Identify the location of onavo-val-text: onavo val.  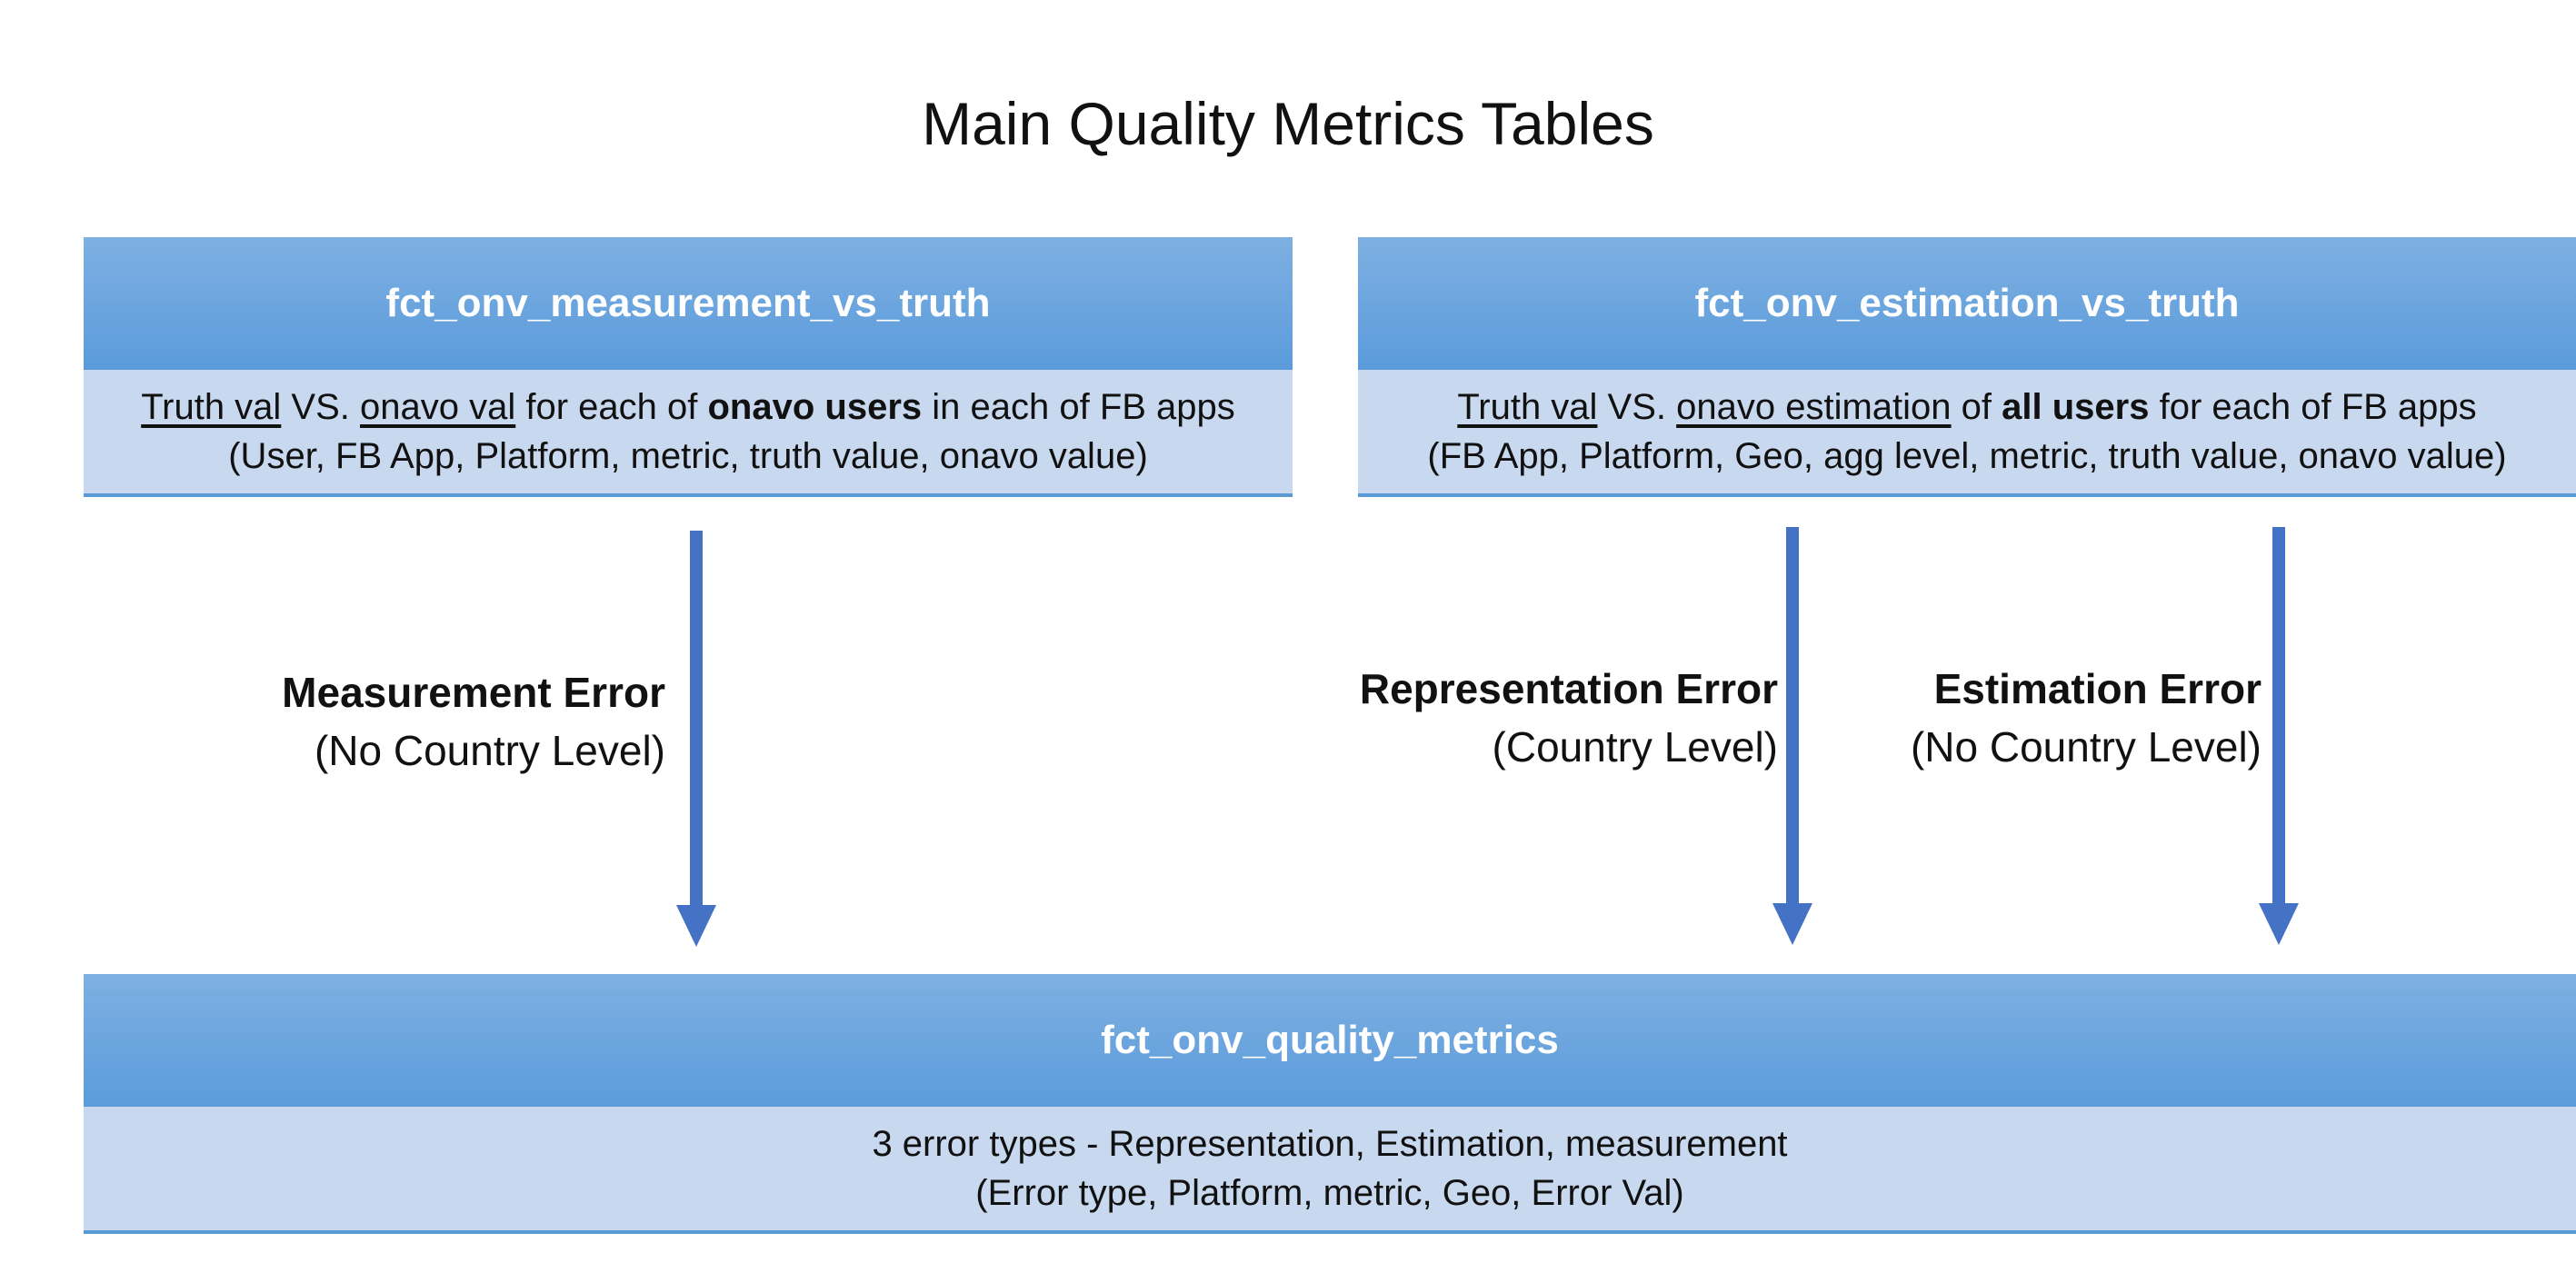
(438, 407).